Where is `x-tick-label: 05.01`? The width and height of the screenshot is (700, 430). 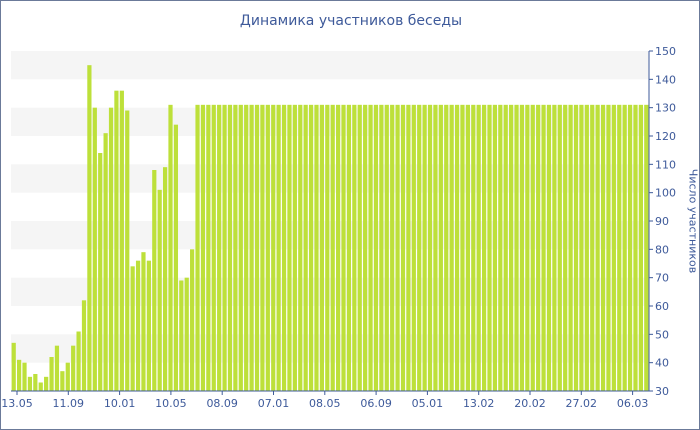
x-tick-label: 05.01 is located at coordinates (428, 403).